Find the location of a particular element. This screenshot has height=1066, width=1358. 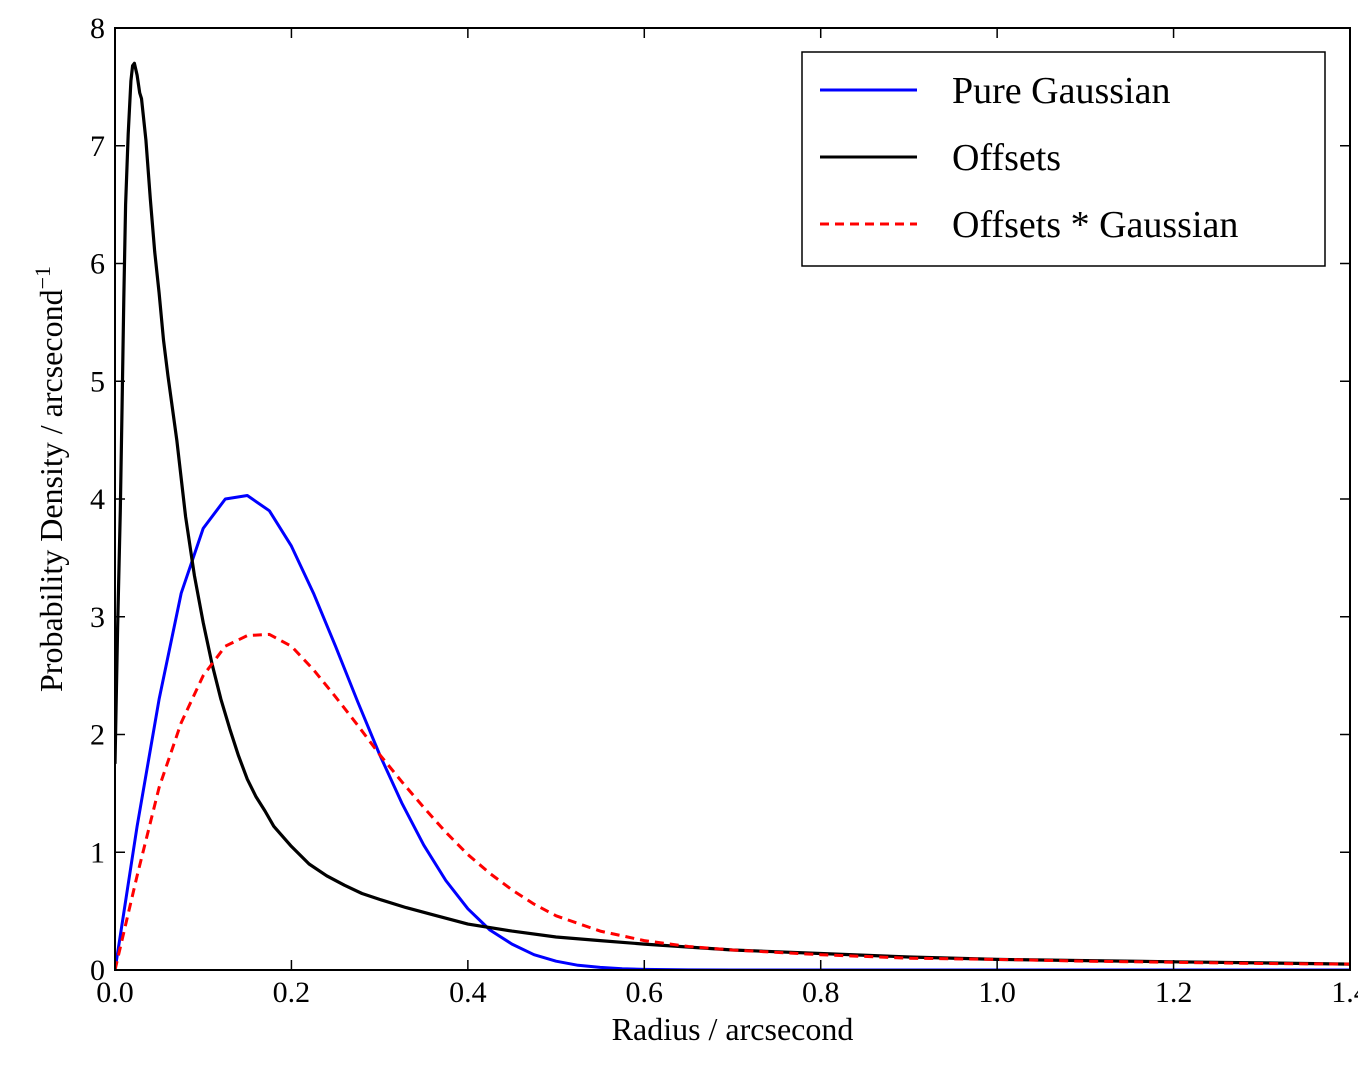

x-axis-label: Radius / arcsecond is located at coordinates (733, 1029).